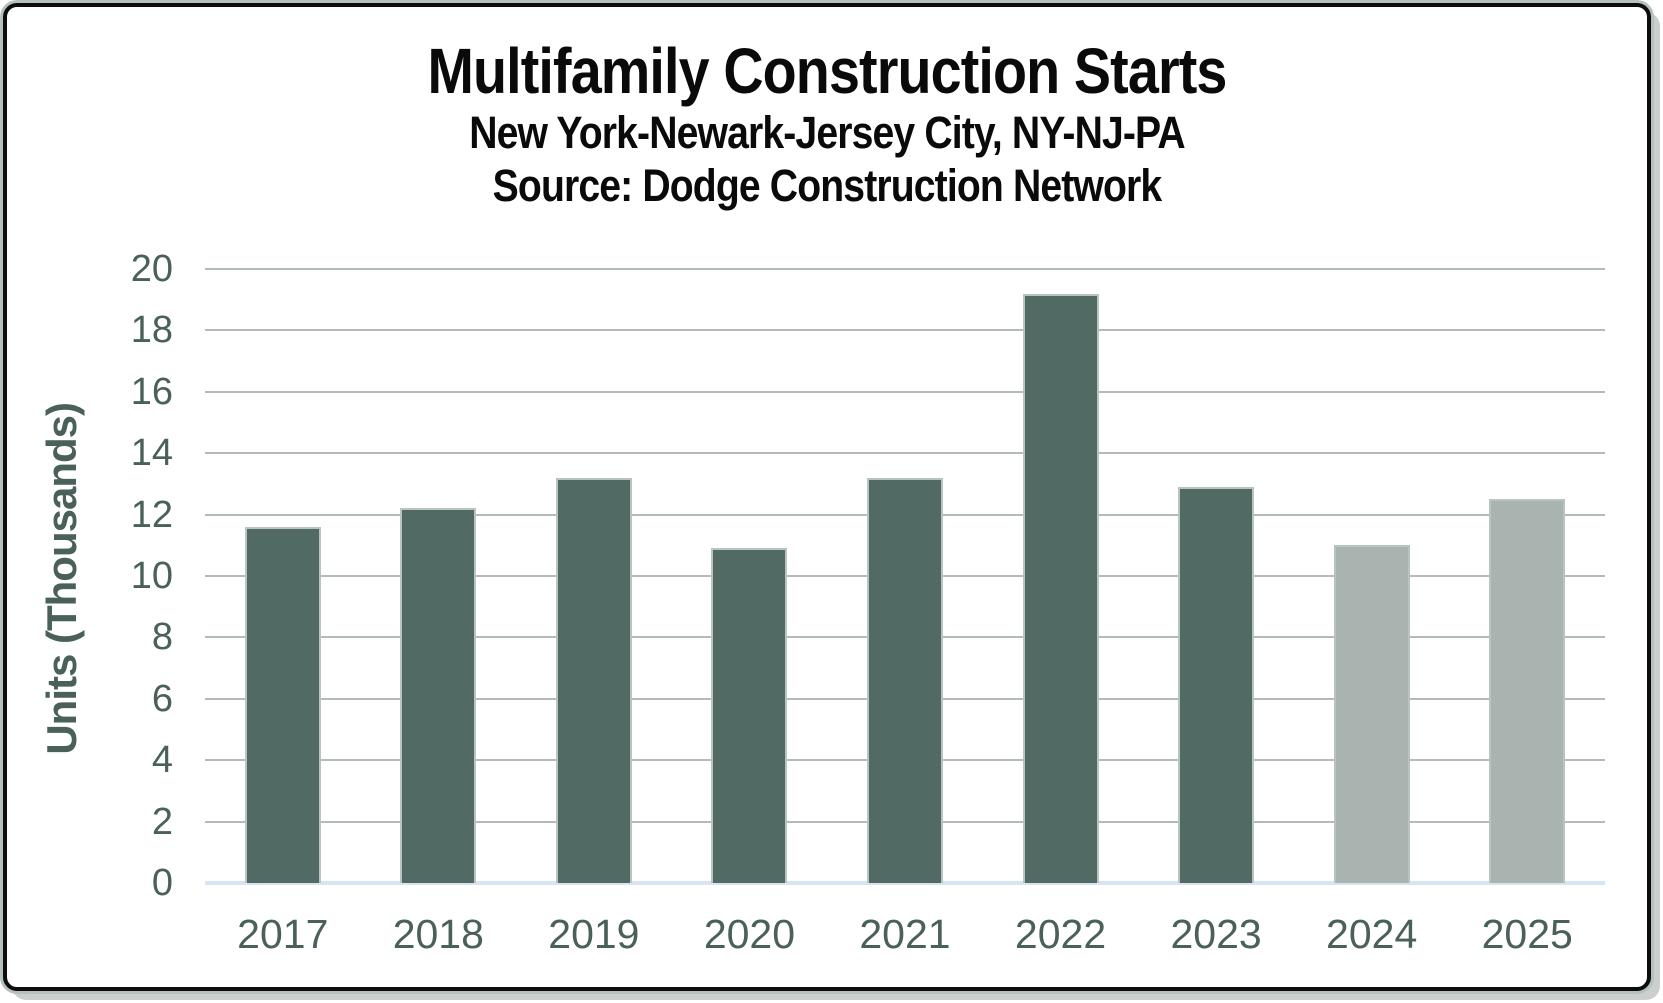  I want to click on gridline-y20, so click(905, 269).